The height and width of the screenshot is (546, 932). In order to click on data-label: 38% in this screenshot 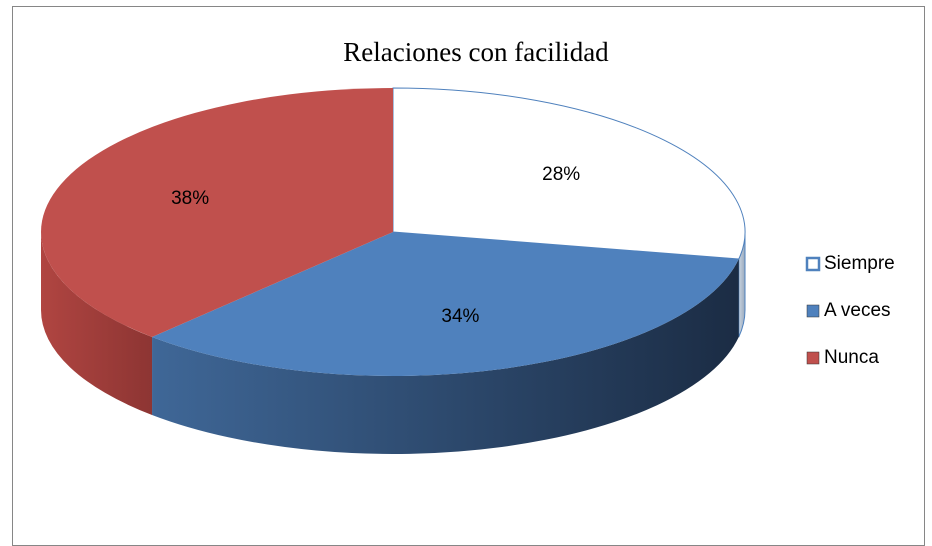, I will do `click(190, 198)`.